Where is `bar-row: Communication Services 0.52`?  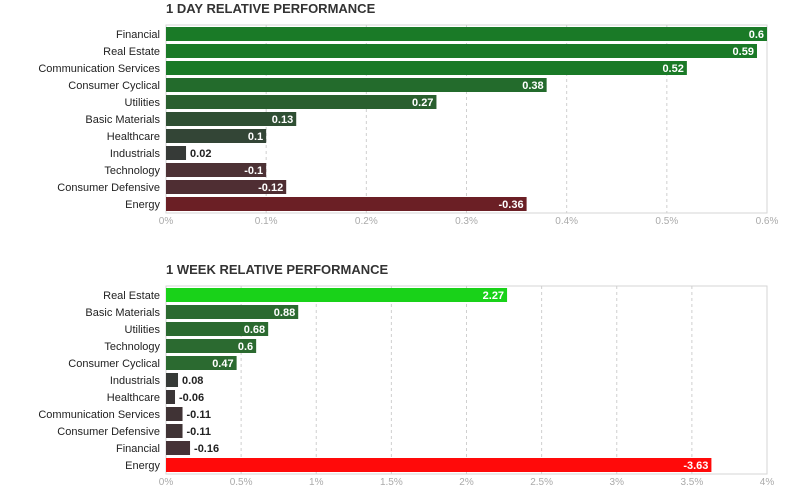
bar-row: Communication Services 0.52 is located at coordinates (362, 68).